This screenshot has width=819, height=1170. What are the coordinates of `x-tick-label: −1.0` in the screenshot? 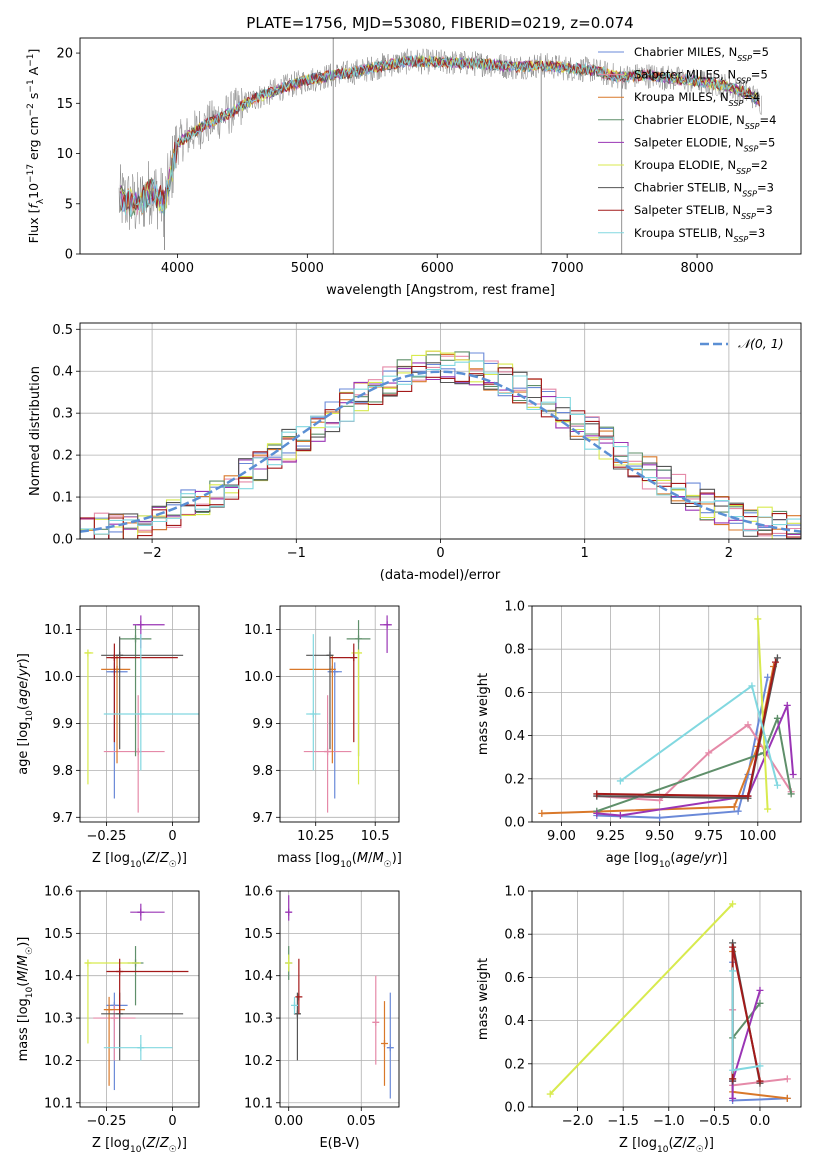 It's located at (669, 1121).